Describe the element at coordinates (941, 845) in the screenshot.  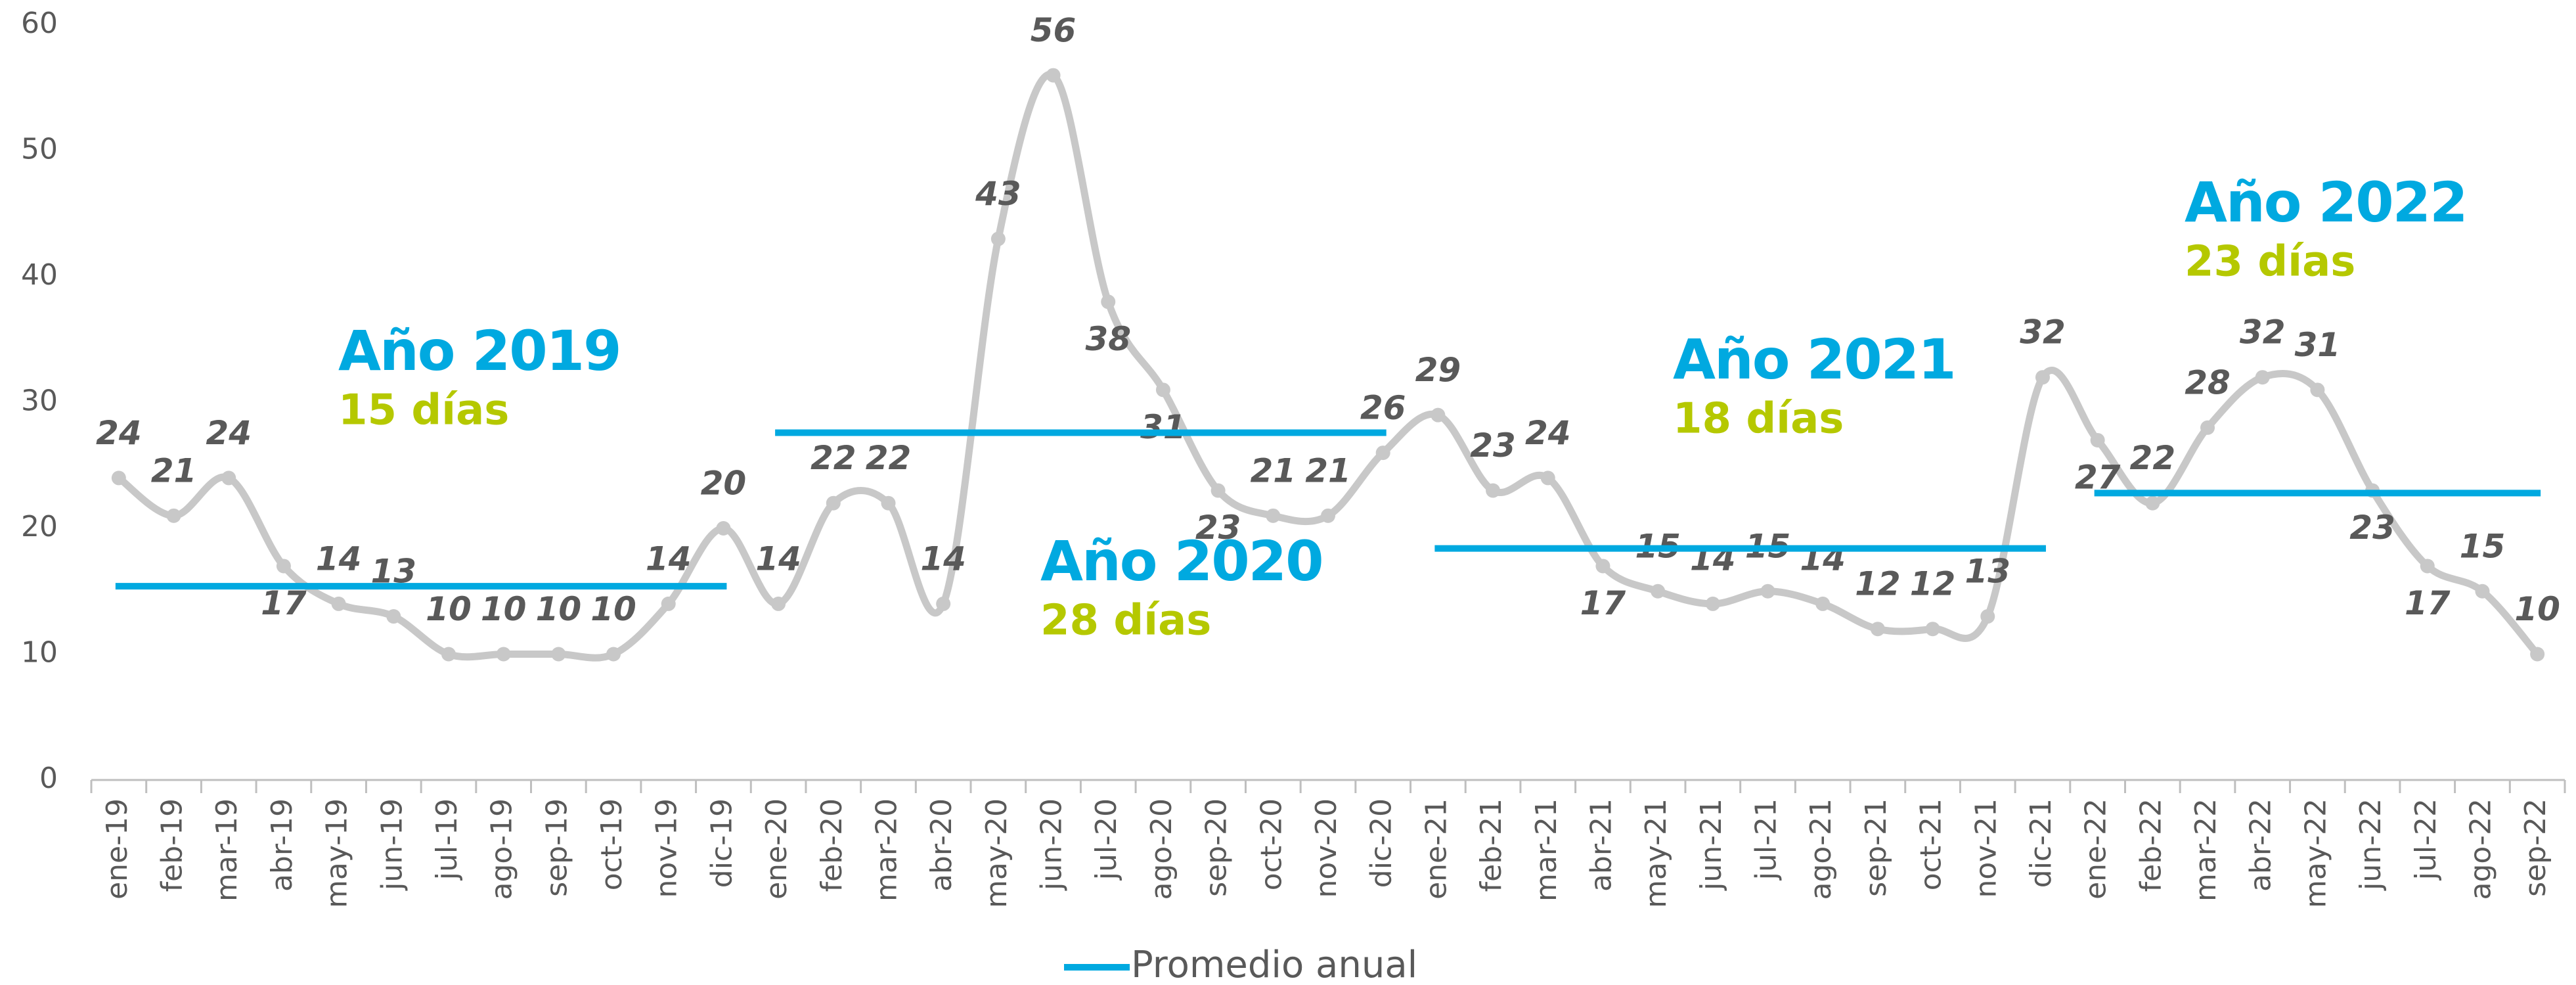
I see `x-tick-label: abr-20` at that location.